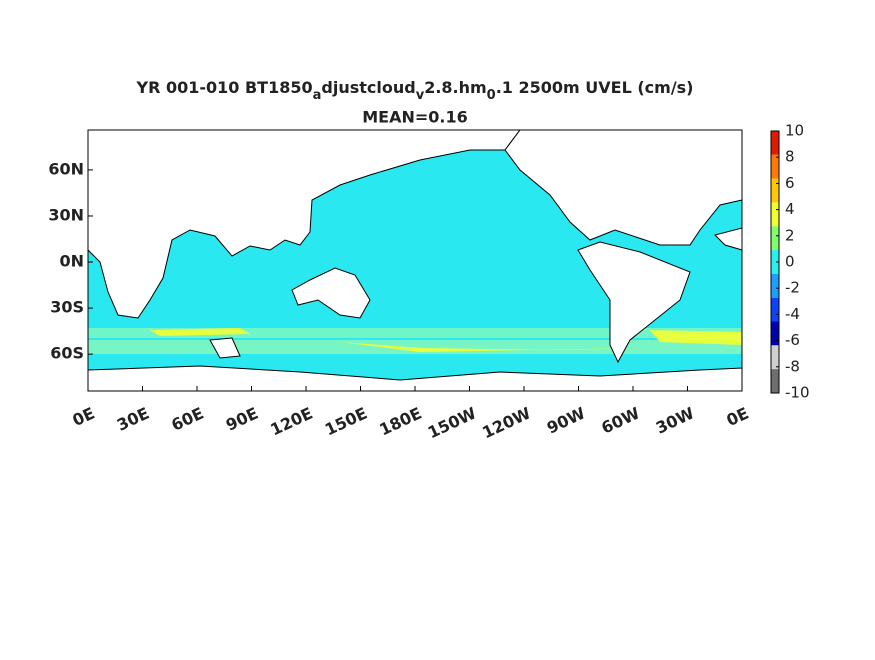 This screenshot has width=875, height=660. Describe the element at coordinates (187, 418) in the screenshot. I see `x-tick-label: 60E` at that location.